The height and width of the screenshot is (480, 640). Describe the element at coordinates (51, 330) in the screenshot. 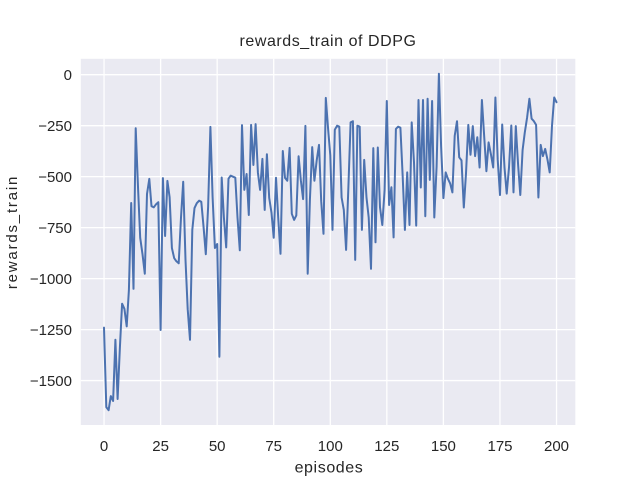

I see `svg-text: −1250` at that location.